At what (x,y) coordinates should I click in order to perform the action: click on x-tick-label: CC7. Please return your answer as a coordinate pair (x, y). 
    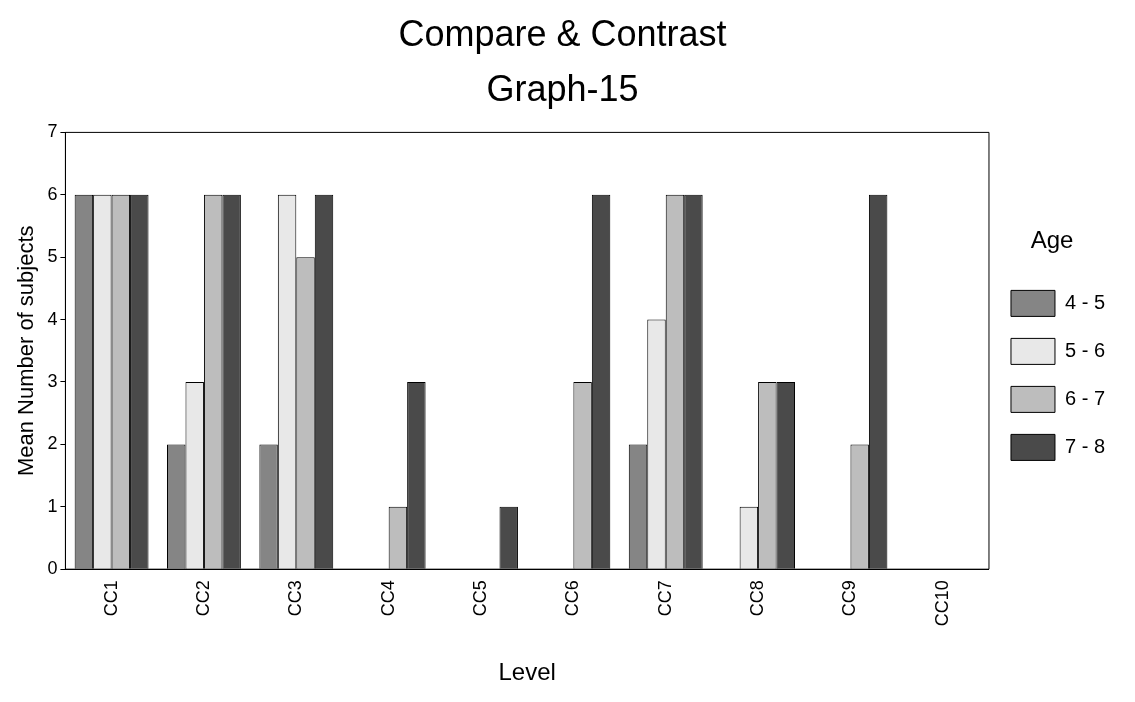
    Looking at the image, I should click on (664, 598).